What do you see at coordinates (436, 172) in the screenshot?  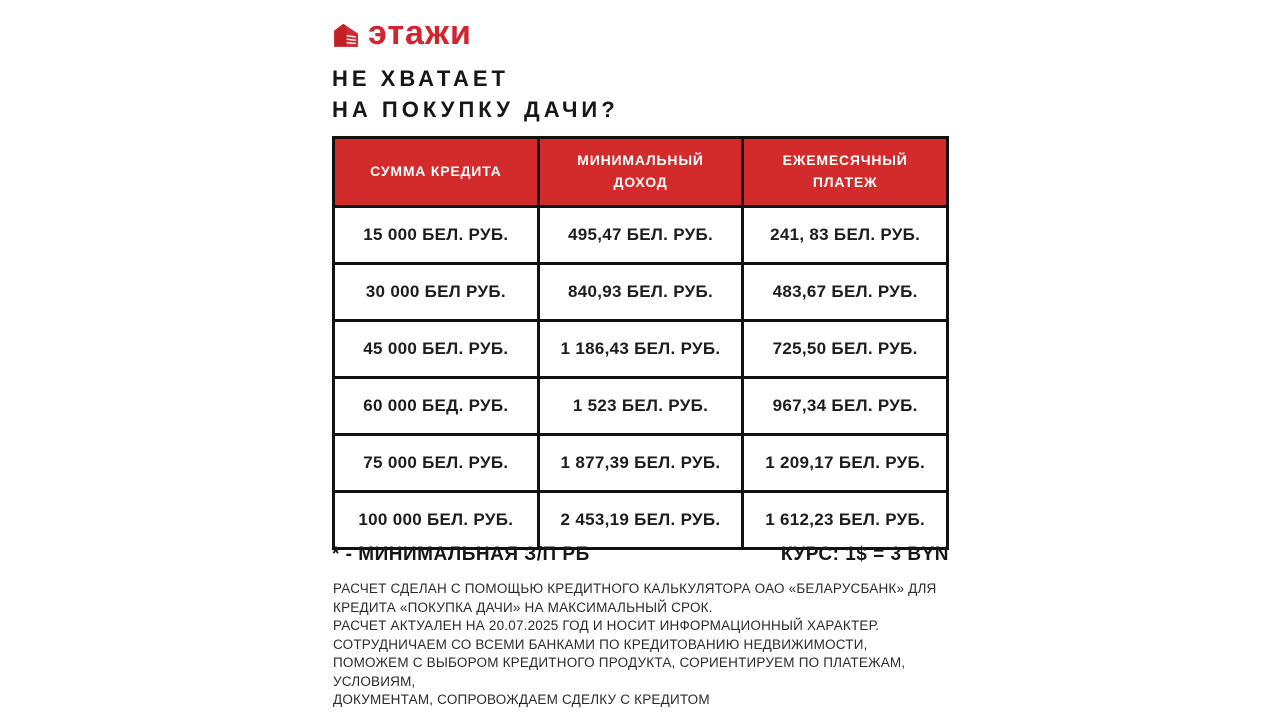 I see `column-header-credit-sum: СУММА КРЕДИТА` at bounding box center [436, 172].